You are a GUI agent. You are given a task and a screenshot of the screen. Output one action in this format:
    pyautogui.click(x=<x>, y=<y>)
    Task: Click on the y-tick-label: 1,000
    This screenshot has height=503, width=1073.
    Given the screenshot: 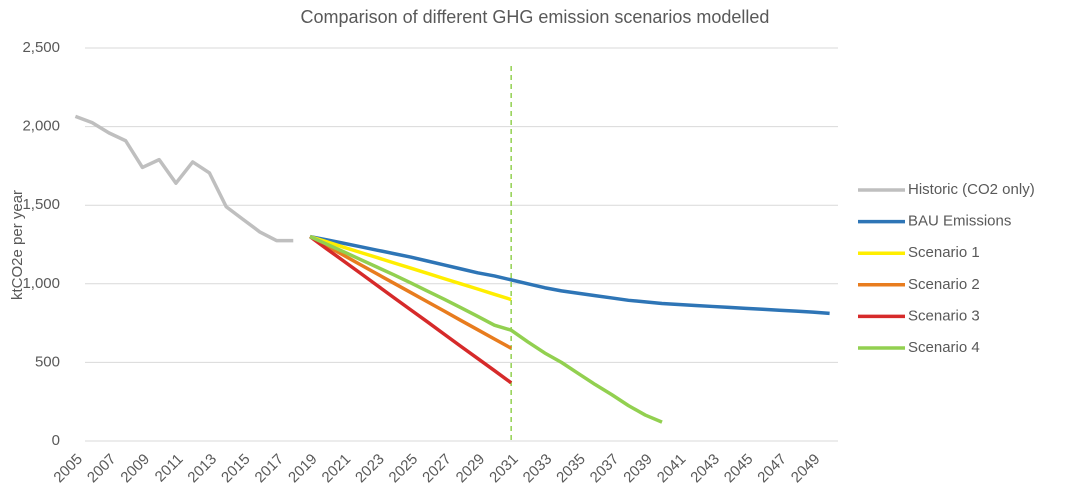 What is the action you would take?
    pyautogui.click(x=41, y=283)
    